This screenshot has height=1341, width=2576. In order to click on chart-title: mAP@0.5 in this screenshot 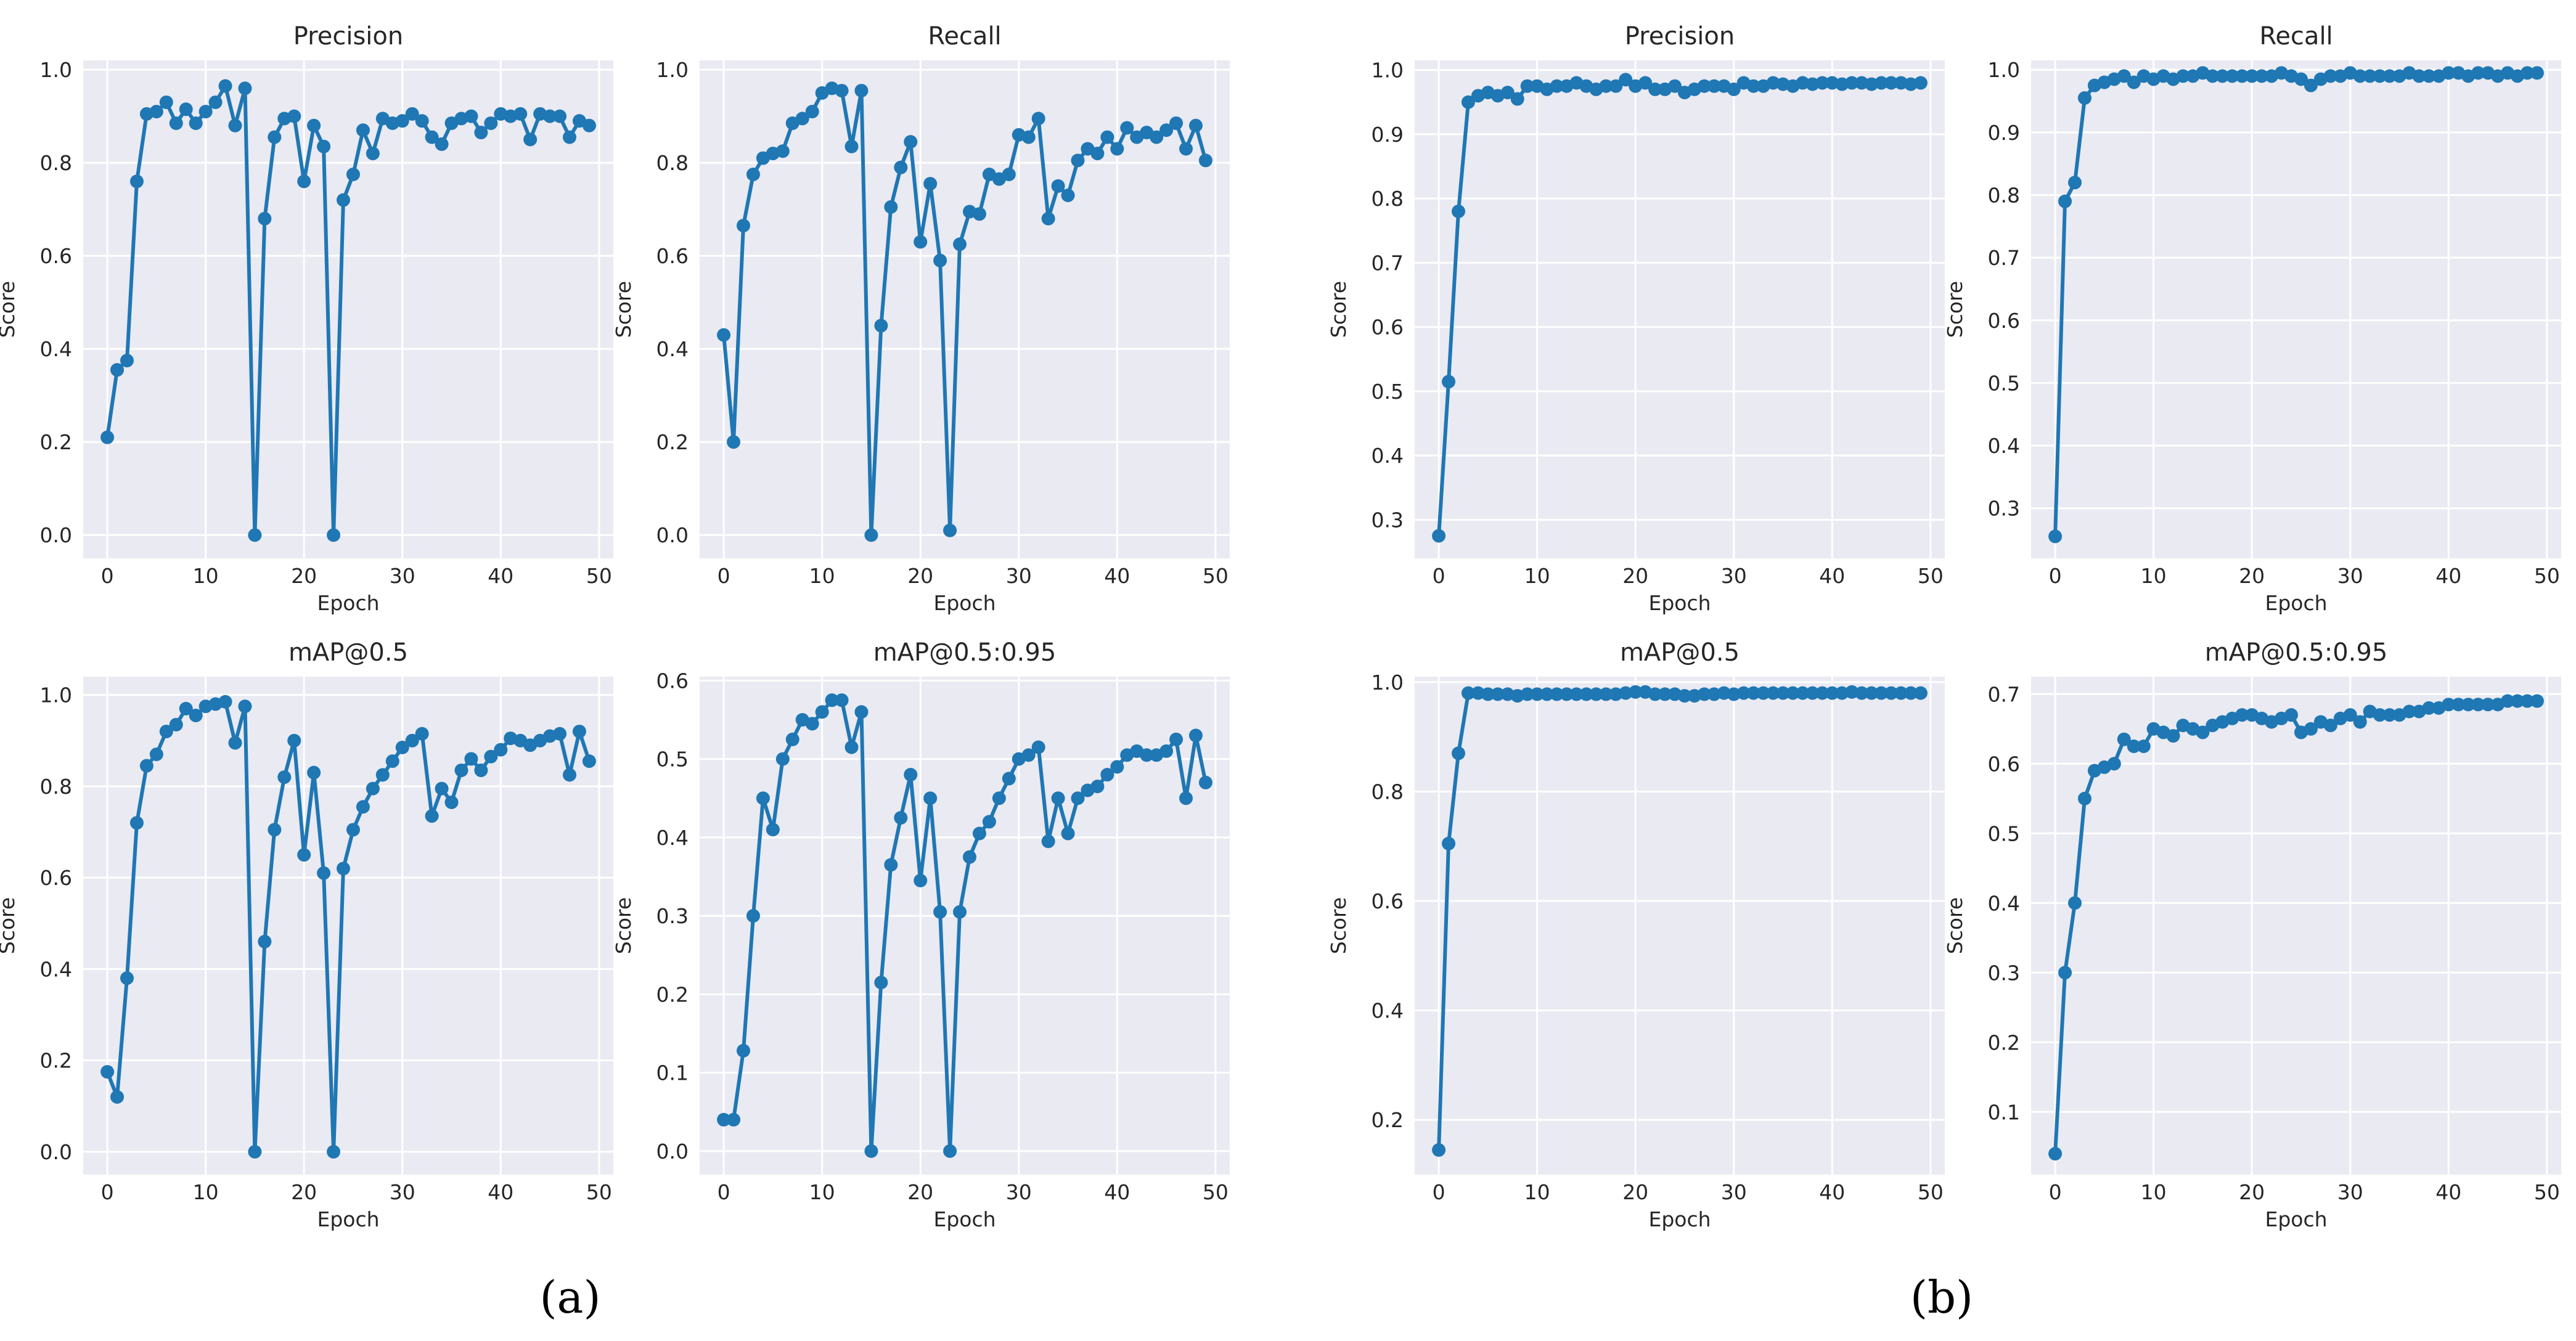, I will do `click(348, 652)`.